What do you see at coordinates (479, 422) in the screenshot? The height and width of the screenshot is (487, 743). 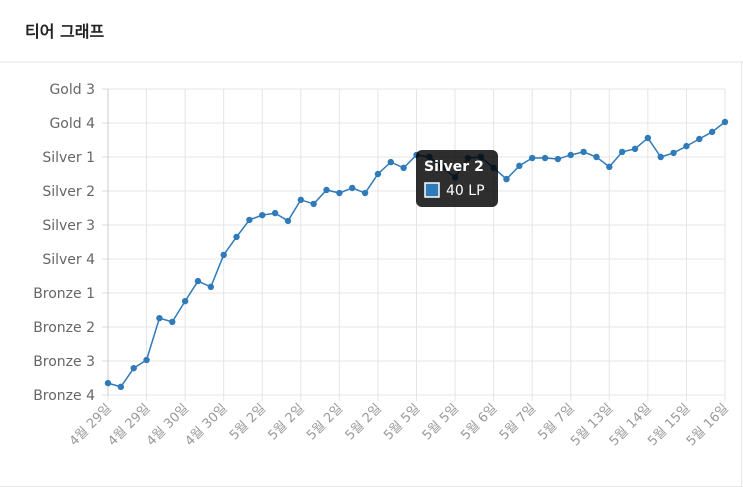 I see `x-tick-label: 5월 6일` at bounding box center [479, 422].